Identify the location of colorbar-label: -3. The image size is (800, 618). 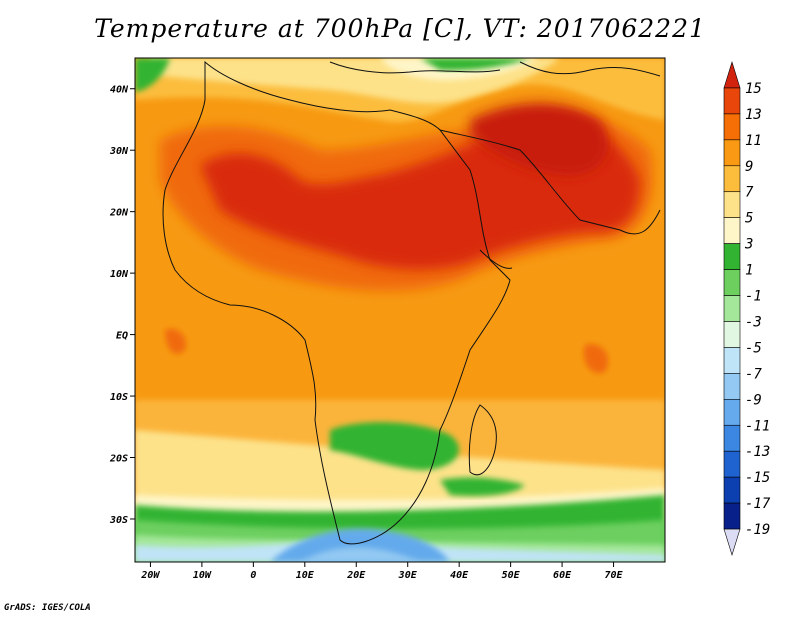
(753, 322).